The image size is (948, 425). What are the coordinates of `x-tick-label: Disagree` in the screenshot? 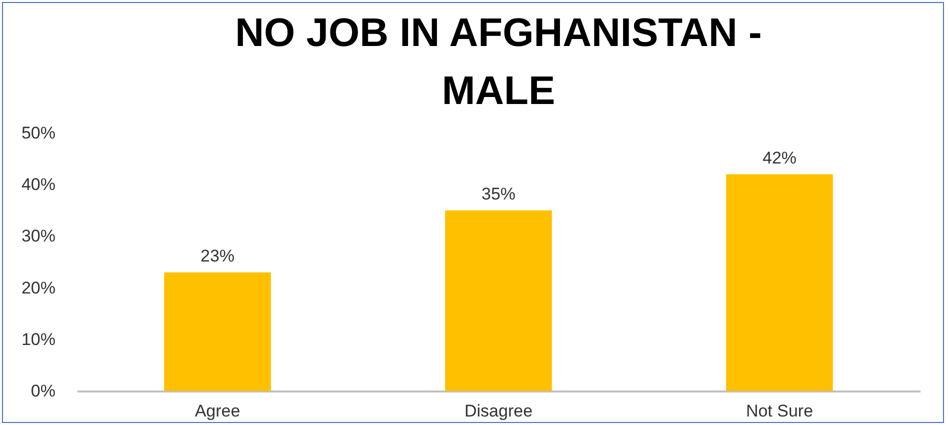 It's located at (498, 411).